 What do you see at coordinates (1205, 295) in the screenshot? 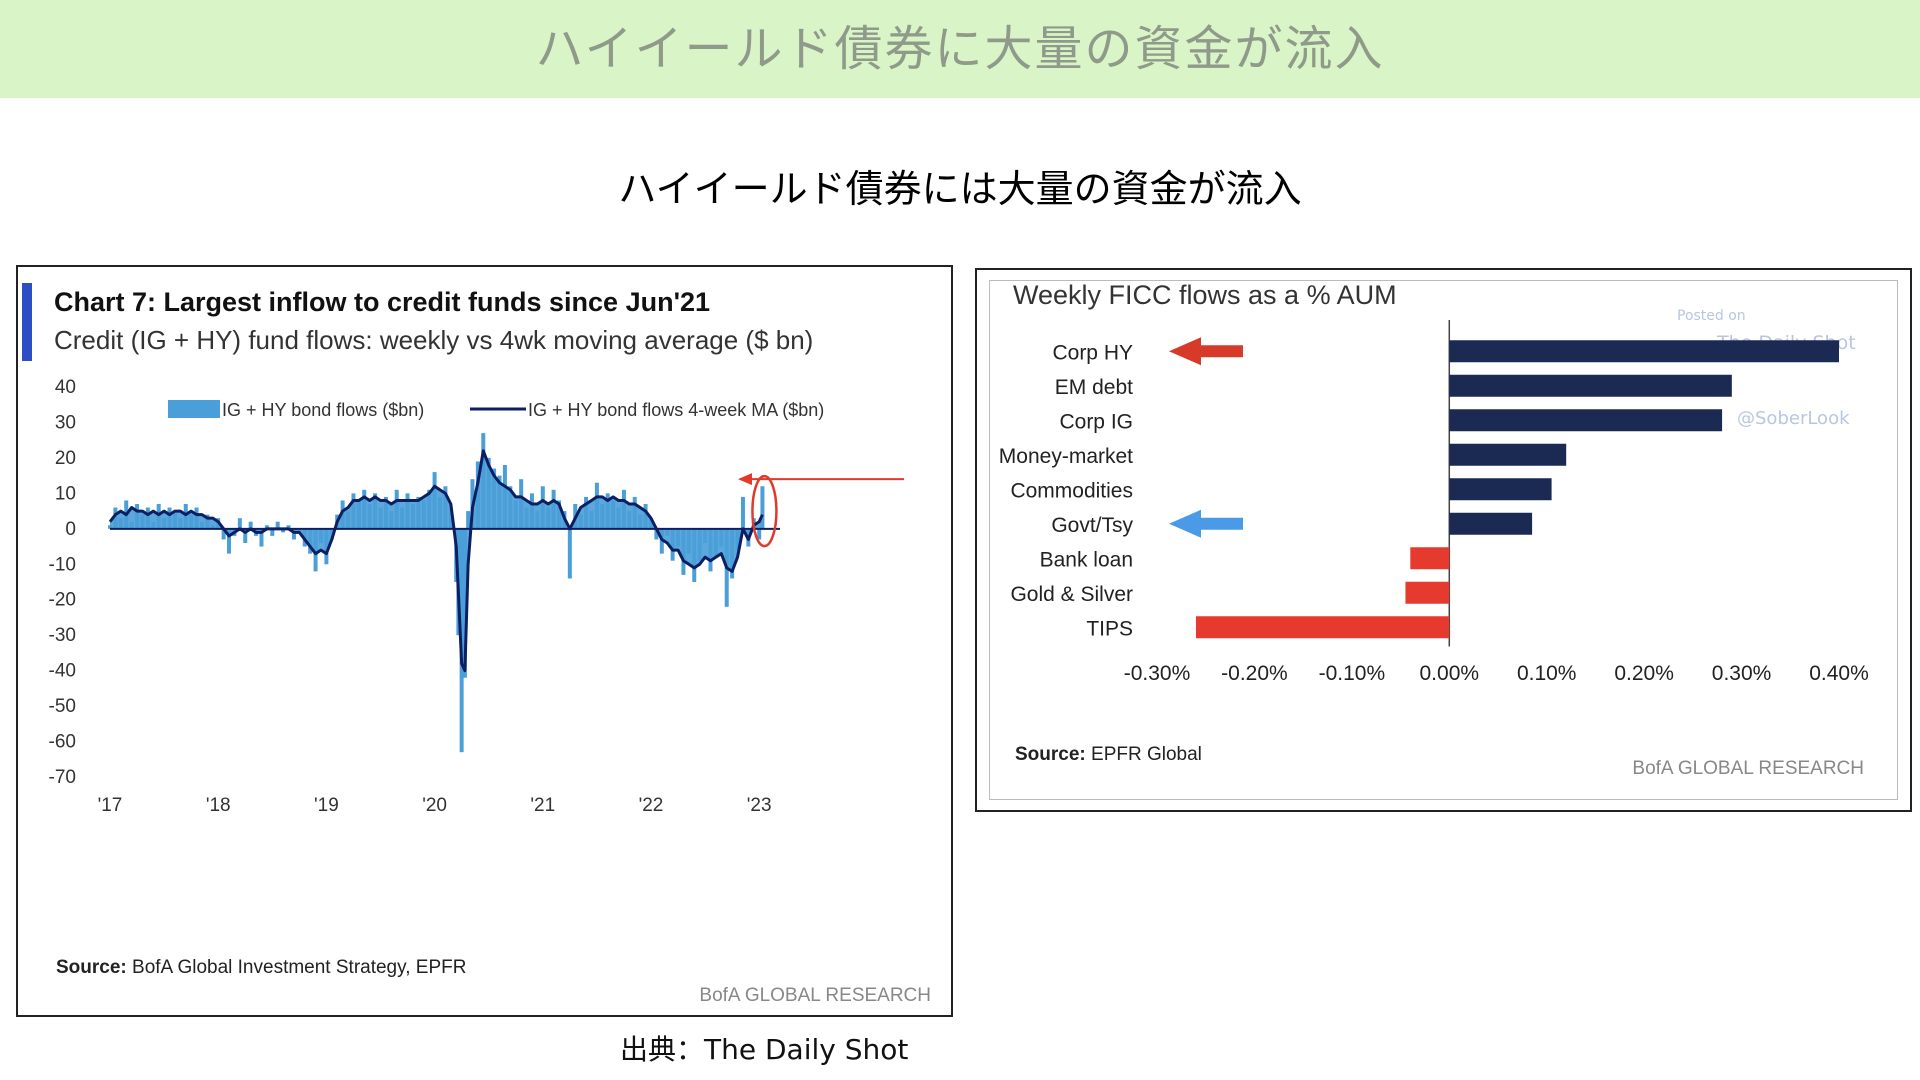
I see `chart-title: Weekly FICC flows as a % AUM` at bounding box center [1205, 295].